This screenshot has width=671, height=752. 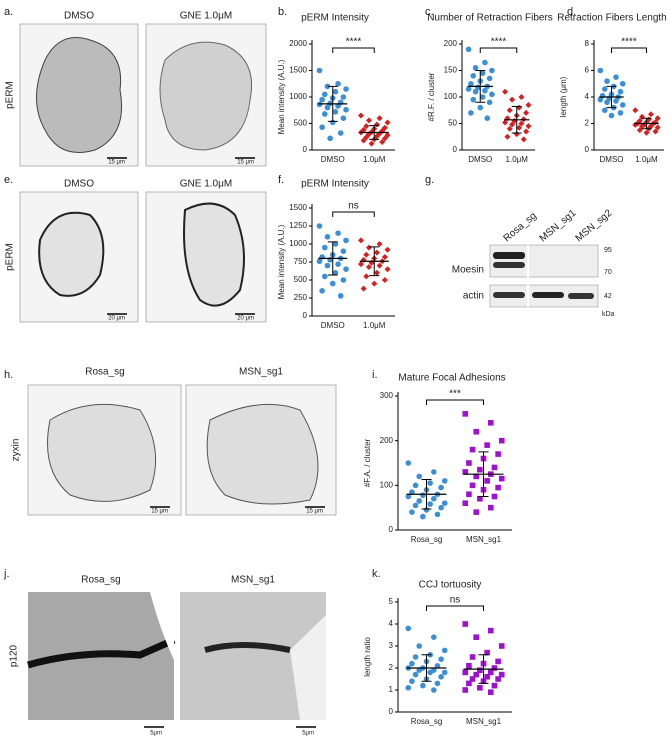 I want to click on scale-label: 20 μm, so click(x=116, y=319).